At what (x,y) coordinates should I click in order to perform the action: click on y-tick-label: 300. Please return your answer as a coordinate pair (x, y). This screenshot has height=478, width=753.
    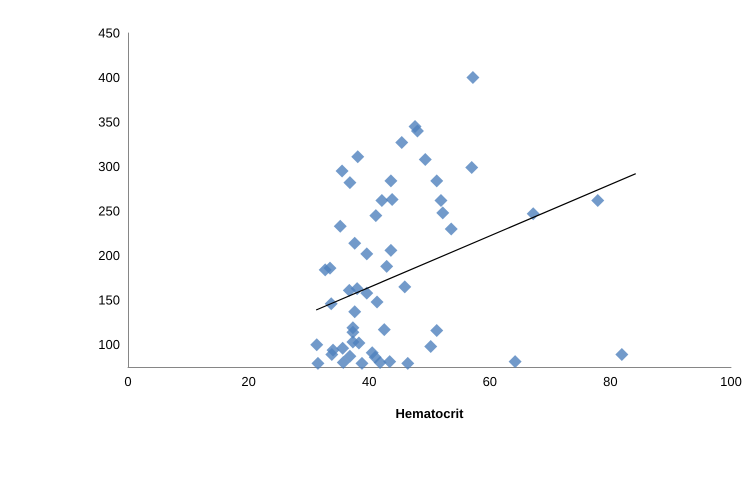
    Looking at the image, I should click on (109, 166).